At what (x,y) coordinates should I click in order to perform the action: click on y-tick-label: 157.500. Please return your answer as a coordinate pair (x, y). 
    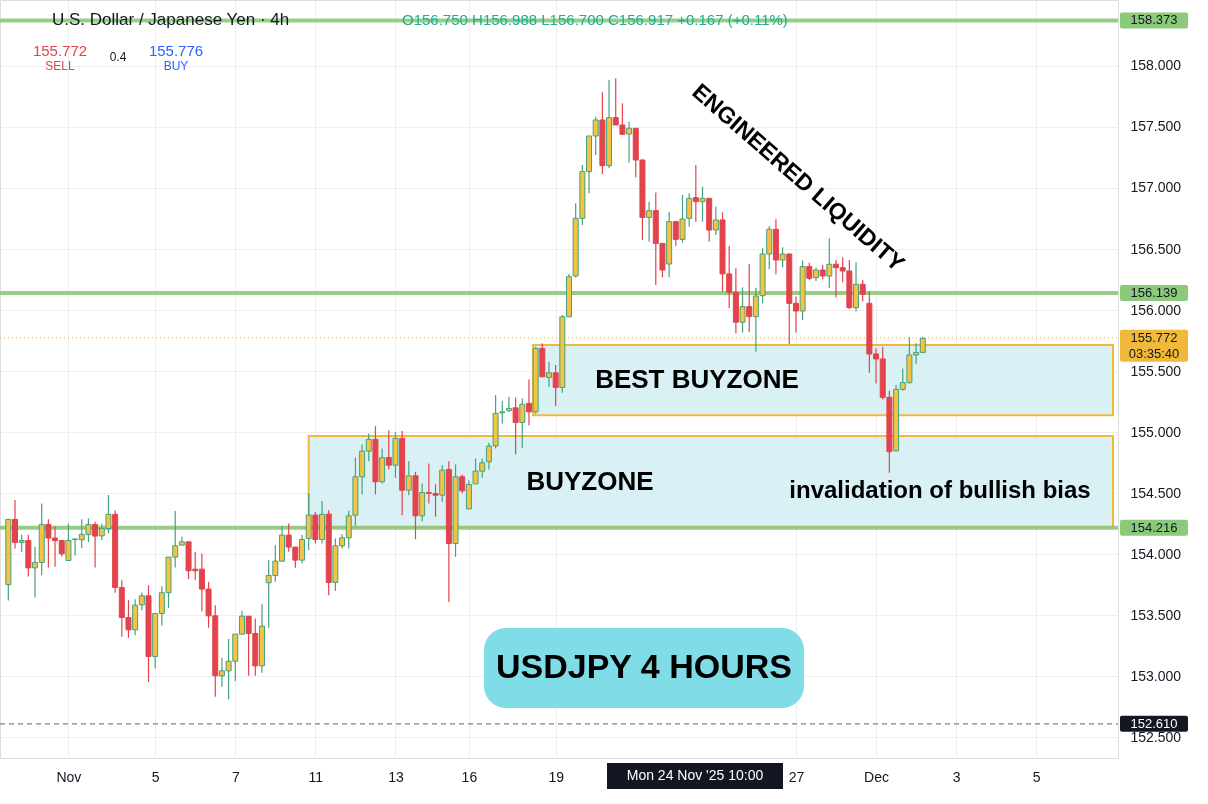
    Looking at the image, I should click on (1156, 126).